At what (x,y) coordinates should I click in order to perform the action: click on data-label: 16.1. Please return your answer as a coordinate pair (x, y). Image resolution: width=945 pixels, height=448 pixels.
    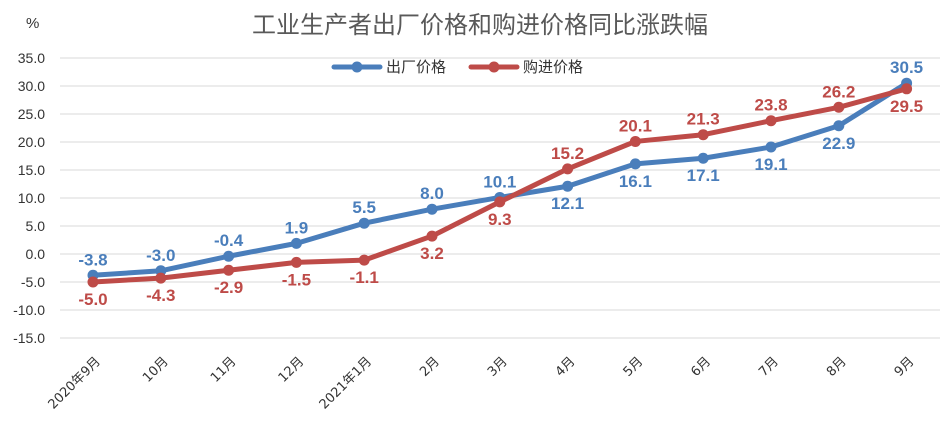
    Looking at the image, I should click on (635, 181).